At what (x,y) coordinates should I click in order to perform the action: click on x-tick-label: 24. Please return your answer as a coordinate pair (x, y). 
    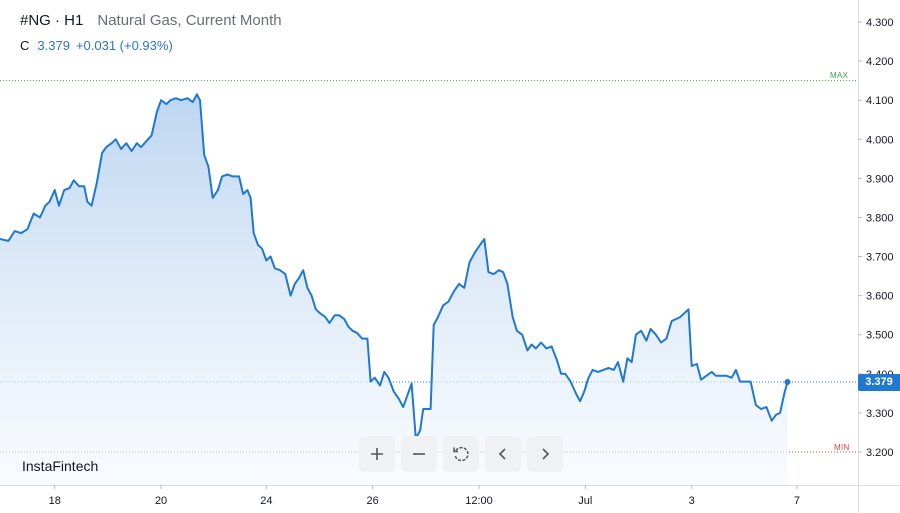
    Looking at the image, I should click on (266, 501).